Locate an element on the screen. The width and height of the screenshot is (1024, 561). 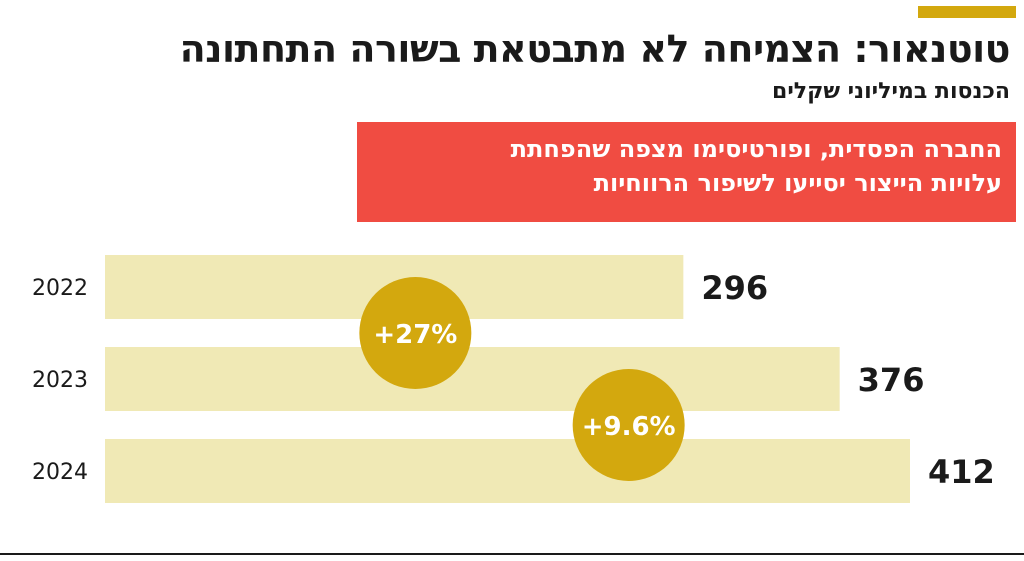
chart-subtitle: הכנסות במיליוני שקלים is located at coordinates (891, 91).